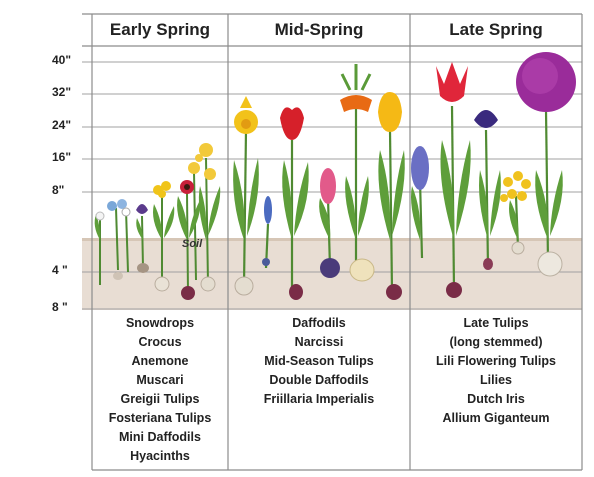 The height and width of the screenshot is (477, 594). What do you see at coordinates (160, 323) in the screenshot?
I see `list-item: Snowdrops` at bounding box center [160, 323].